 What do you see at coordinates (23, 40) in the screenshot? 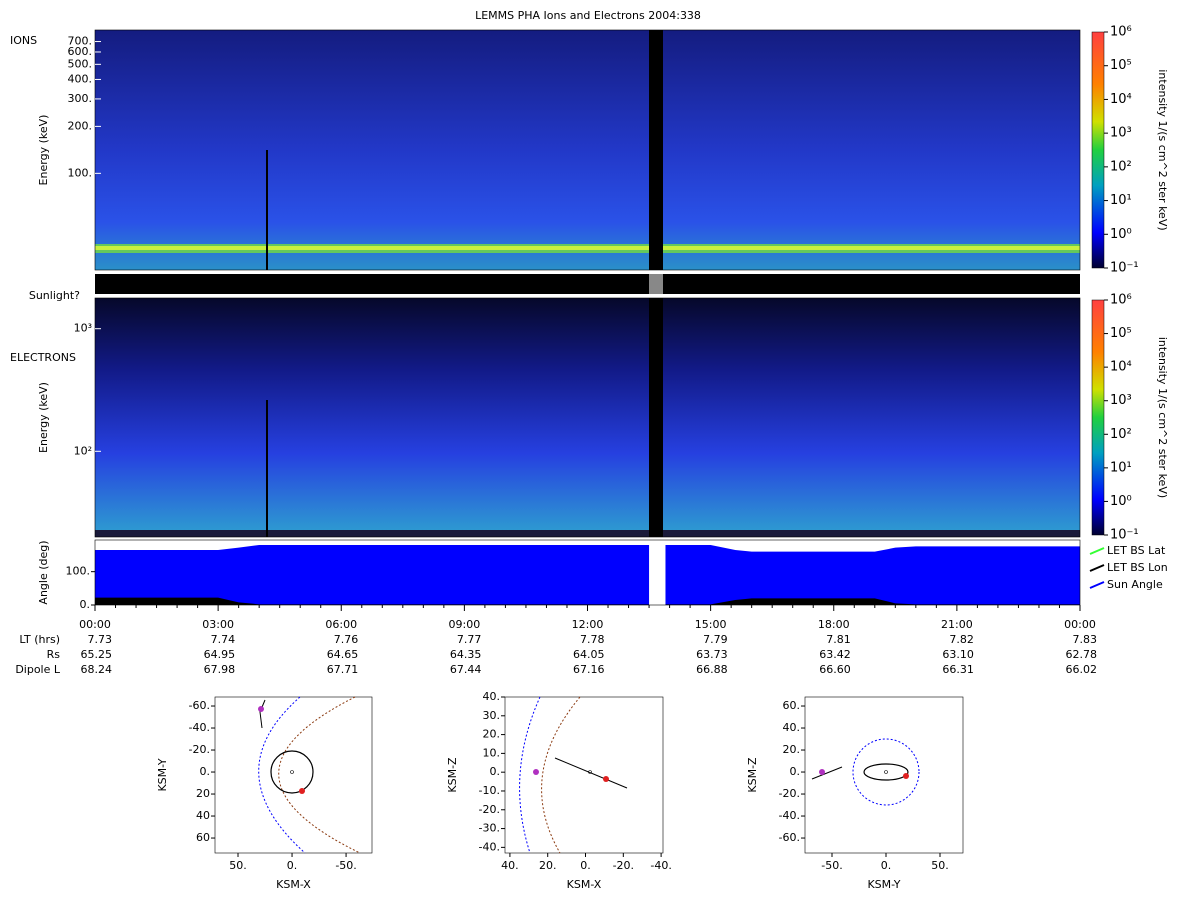
I see `panel-label: IONS` at bounding box center [23, 40].